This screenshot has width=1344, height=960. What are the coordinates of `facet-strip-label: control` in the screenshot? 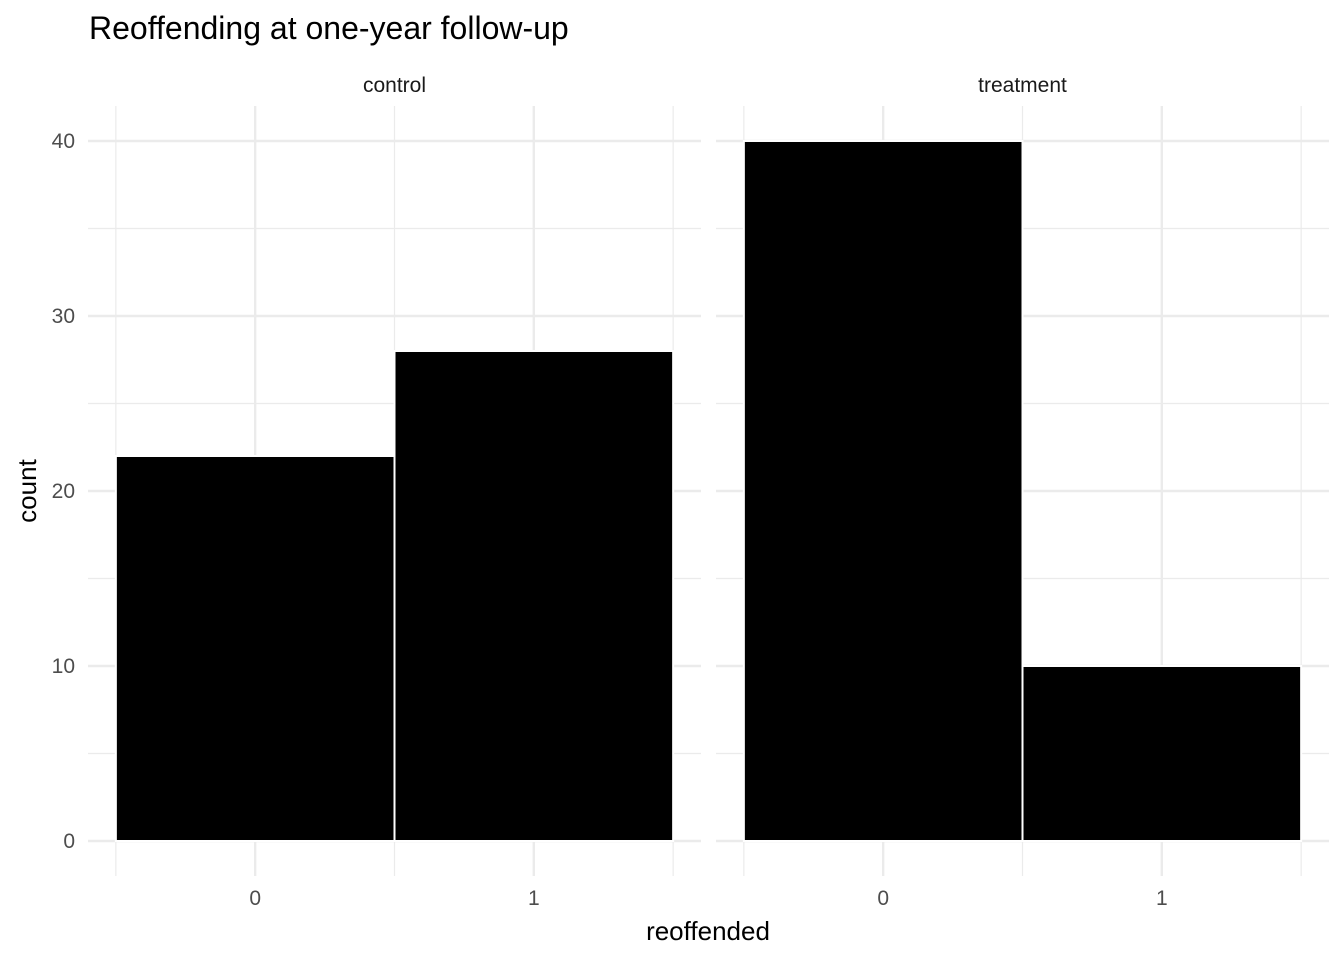 It's located at (394, 85).